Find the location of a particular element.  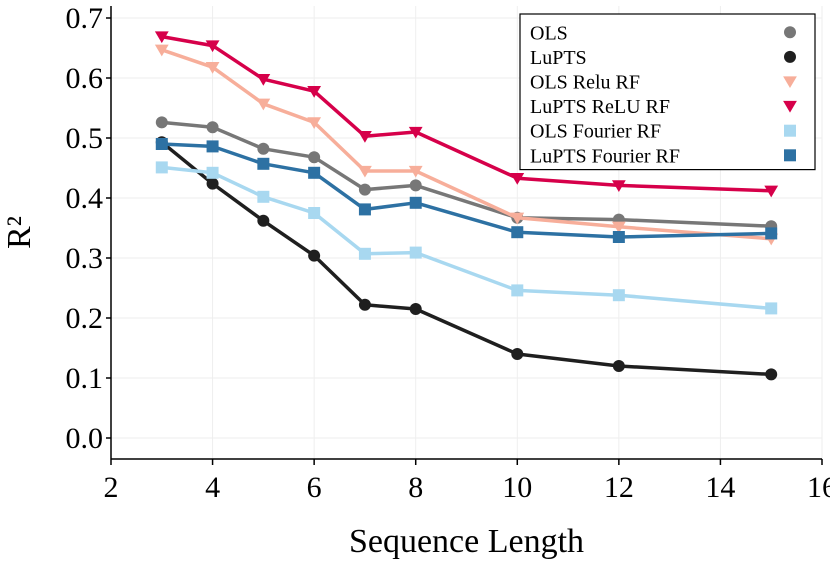

y-tick-label: 0.5 is located at coordinates (85, 138).